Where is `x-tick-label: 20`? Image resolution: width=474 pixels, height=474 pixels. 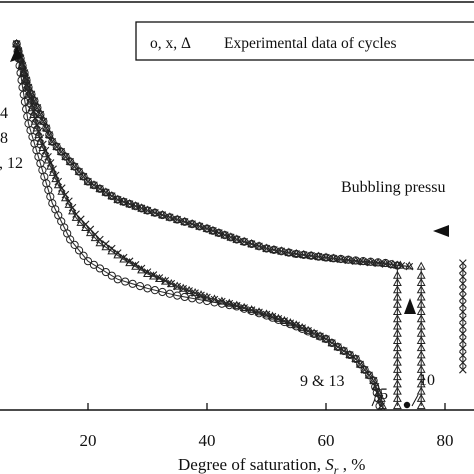
x-tick-label: 20 is located at coordinates (88, 440).